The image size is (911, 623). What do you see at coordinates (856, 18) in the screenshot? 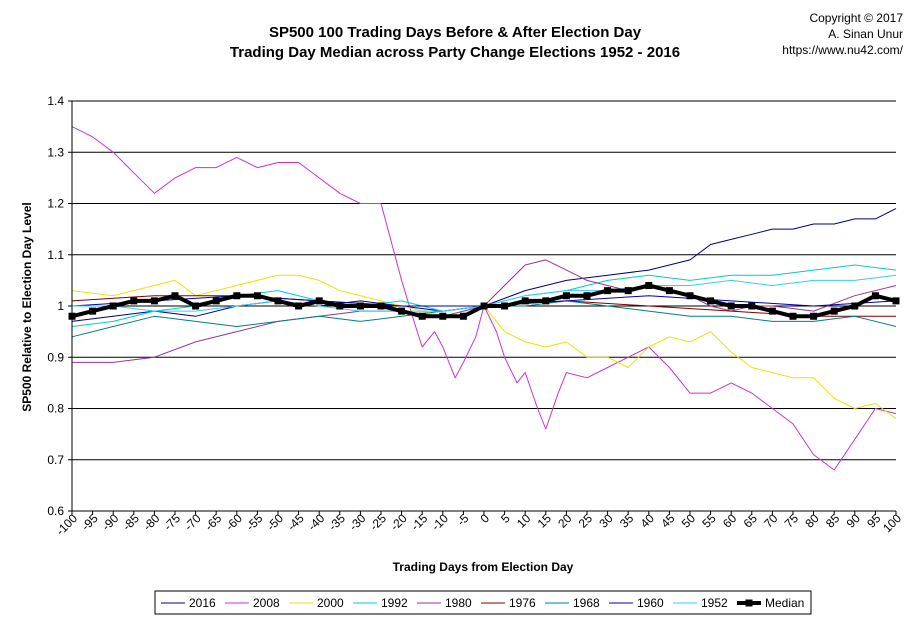
I see `copyright-line-1: Copyright © 2017` at bounding box center [856, 18].